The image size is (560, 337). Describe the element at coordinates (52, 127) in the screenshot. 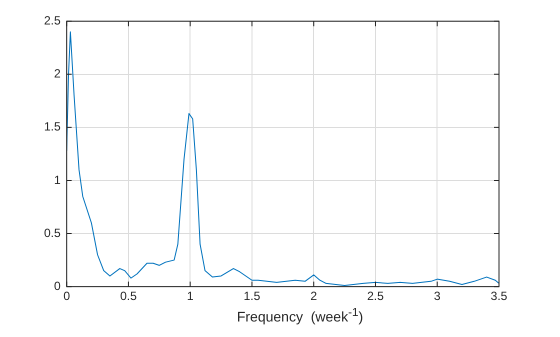

I see `y-tick-label: 1.5` at that location.